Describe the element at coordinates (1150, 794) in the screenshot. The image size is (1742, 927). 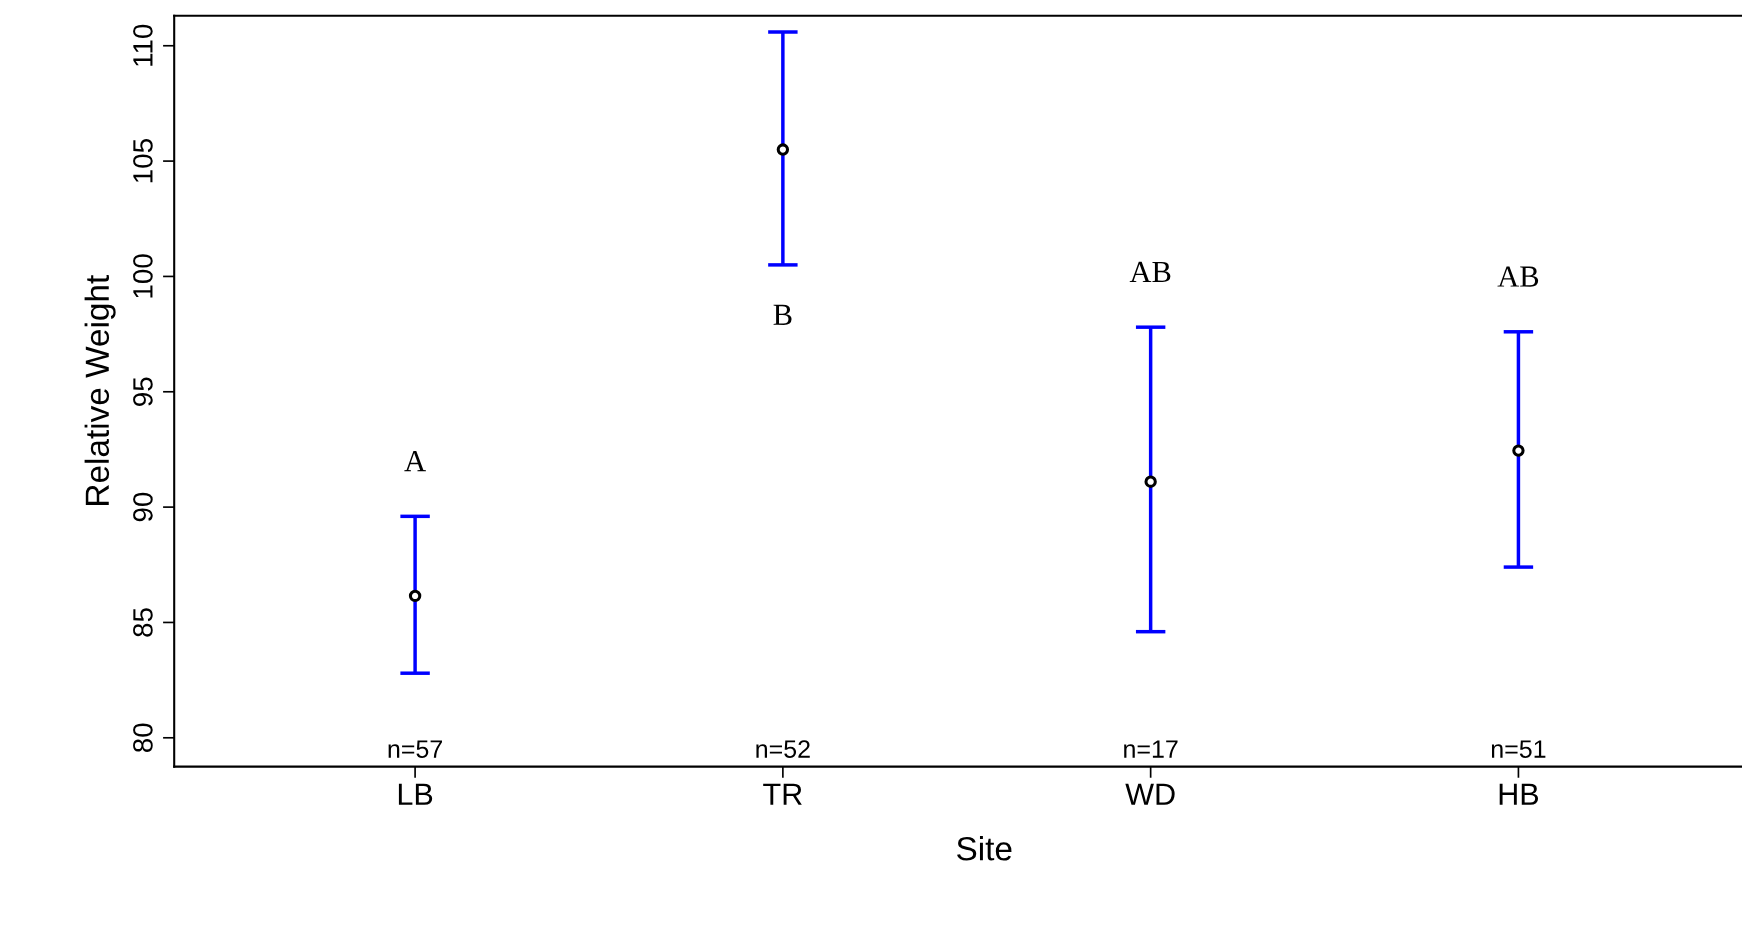
I see `x-tick-label: WD` at that location.